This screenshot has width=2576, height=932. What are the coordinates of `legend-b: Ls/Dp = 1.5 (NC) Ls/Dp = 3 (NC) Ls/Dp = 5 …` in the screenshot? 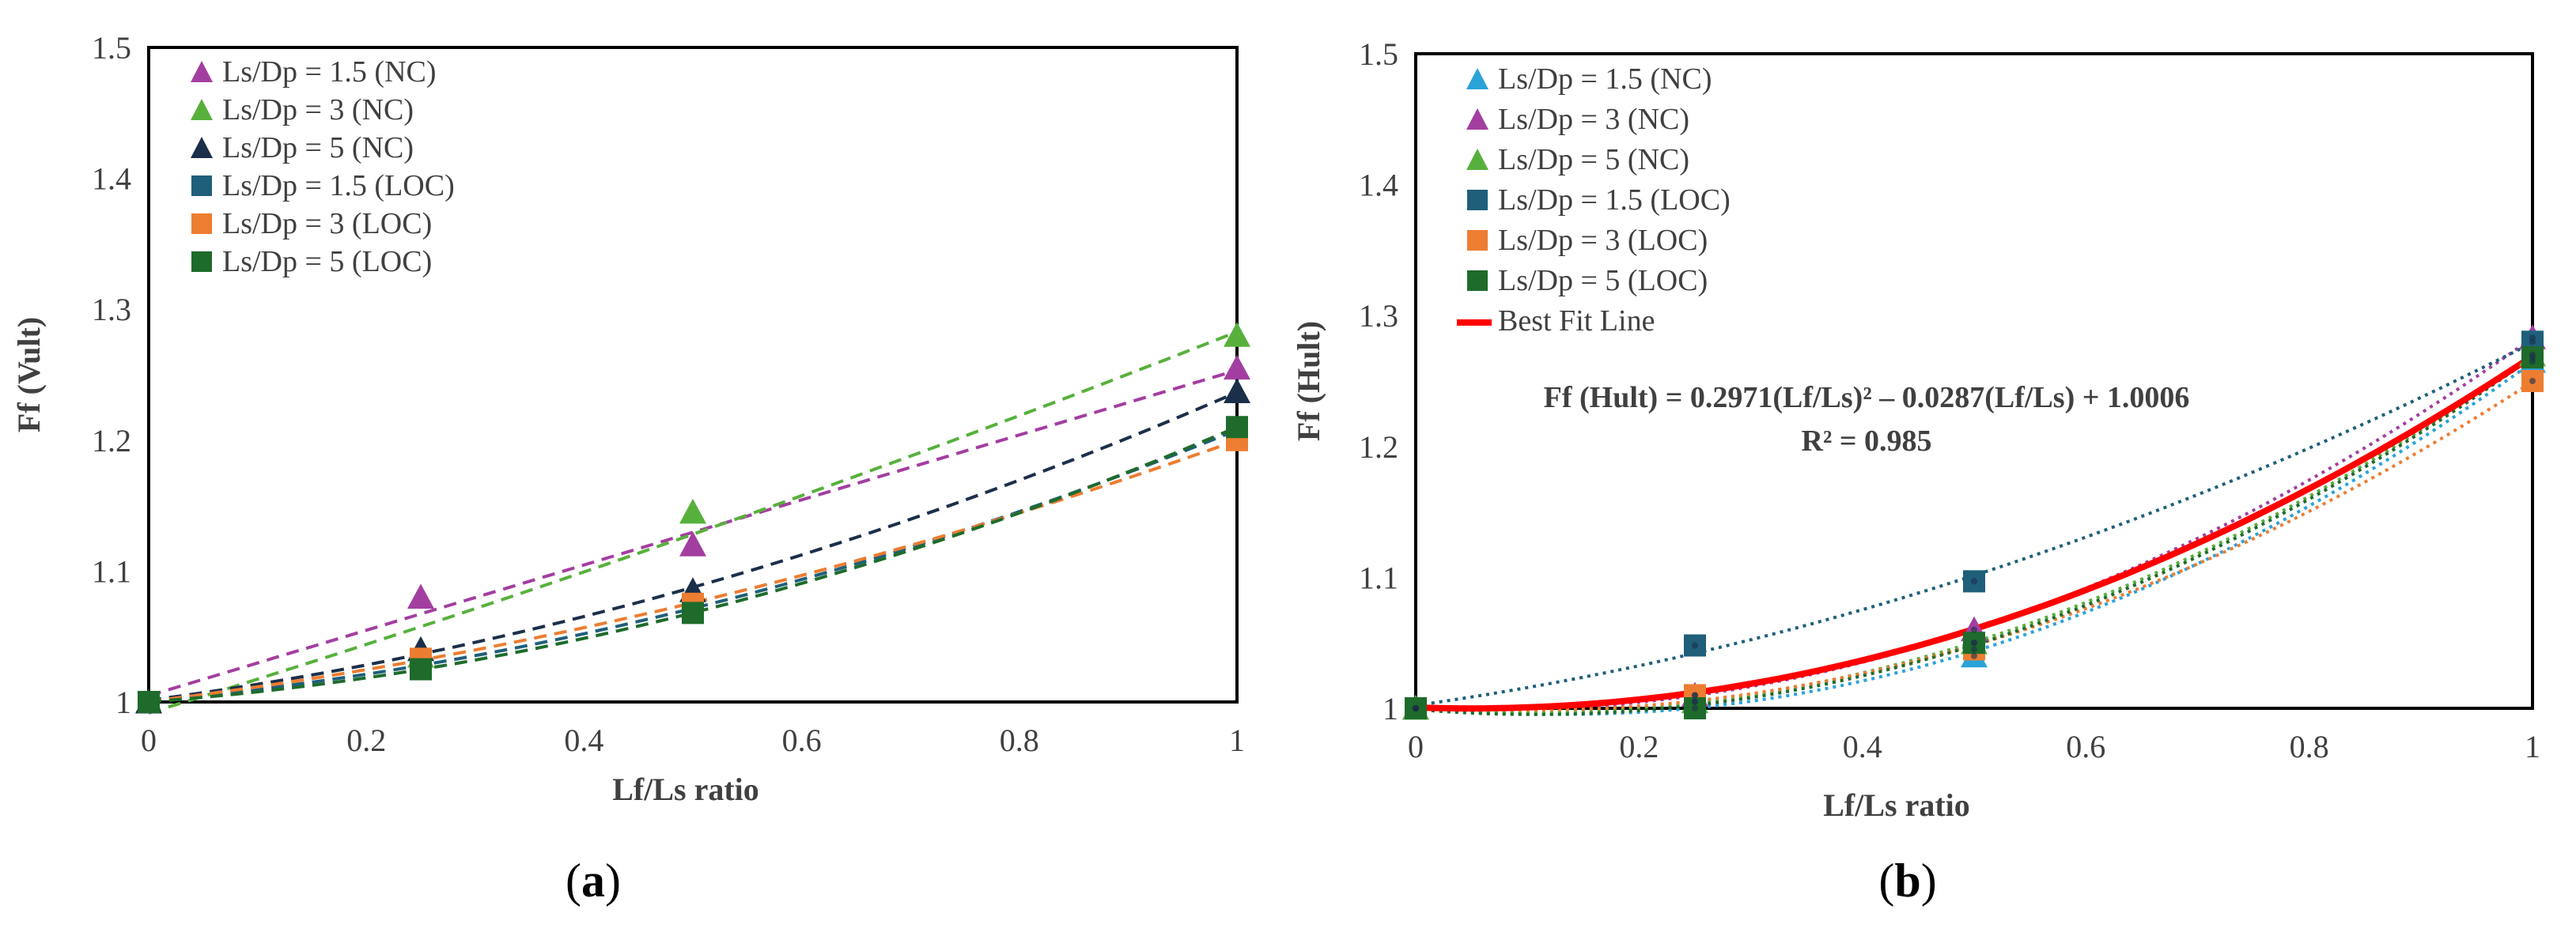 It's located at (1594, 200).